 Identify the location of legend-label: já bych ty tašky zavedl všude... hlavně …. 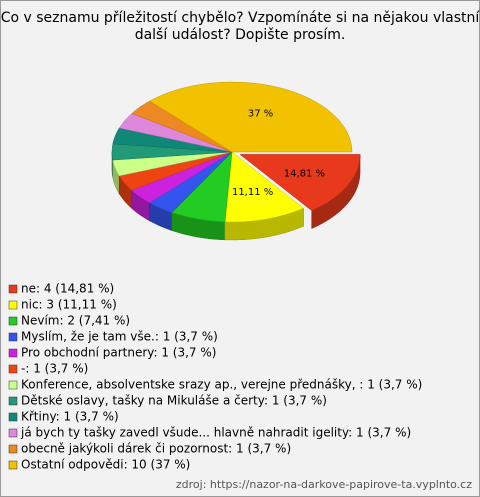
(215, 433).